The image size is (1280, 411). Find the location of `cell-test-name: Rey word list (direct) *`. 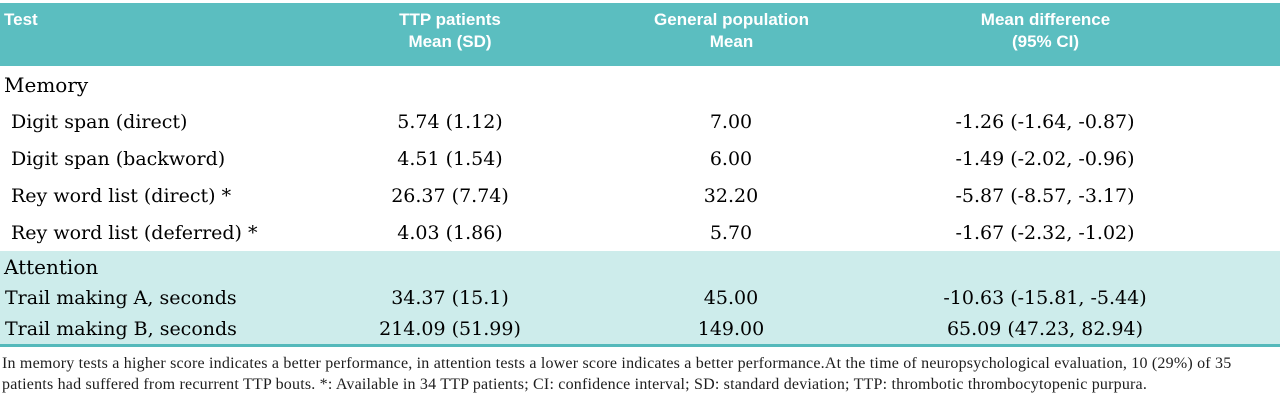

cell-test-name: Rey word list (direct) * is located at coordinates (121, 195).